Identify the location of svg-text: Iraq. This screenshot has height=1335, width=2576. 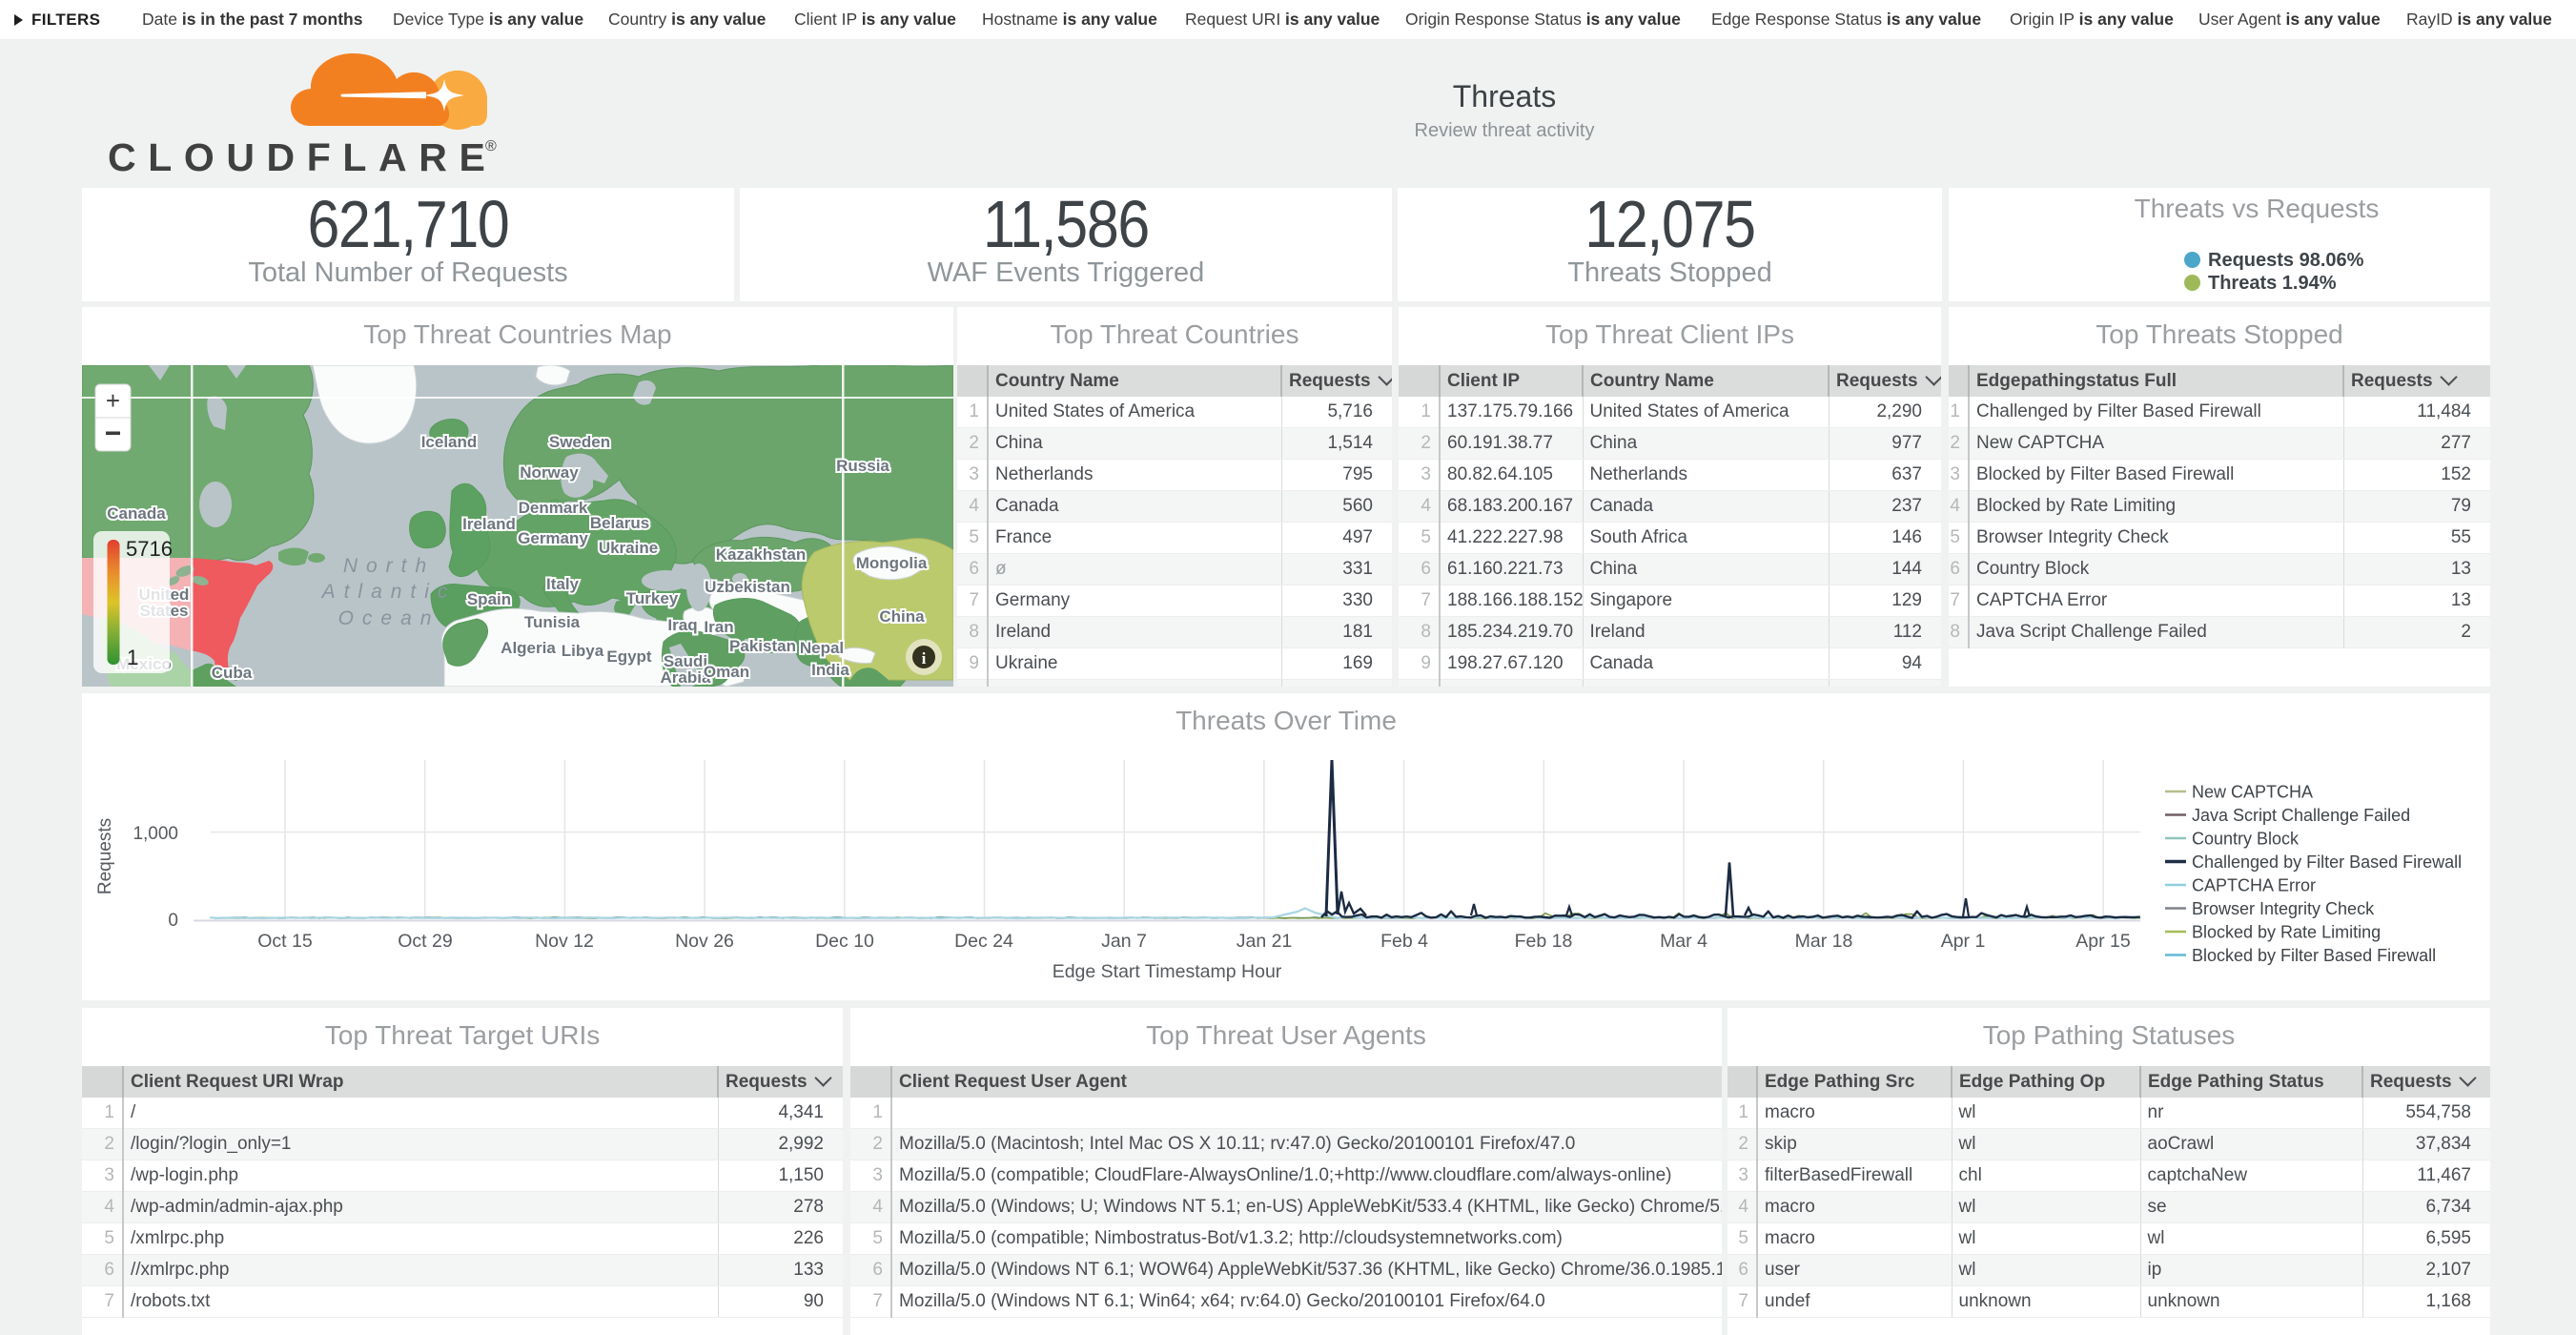
(682, 625).